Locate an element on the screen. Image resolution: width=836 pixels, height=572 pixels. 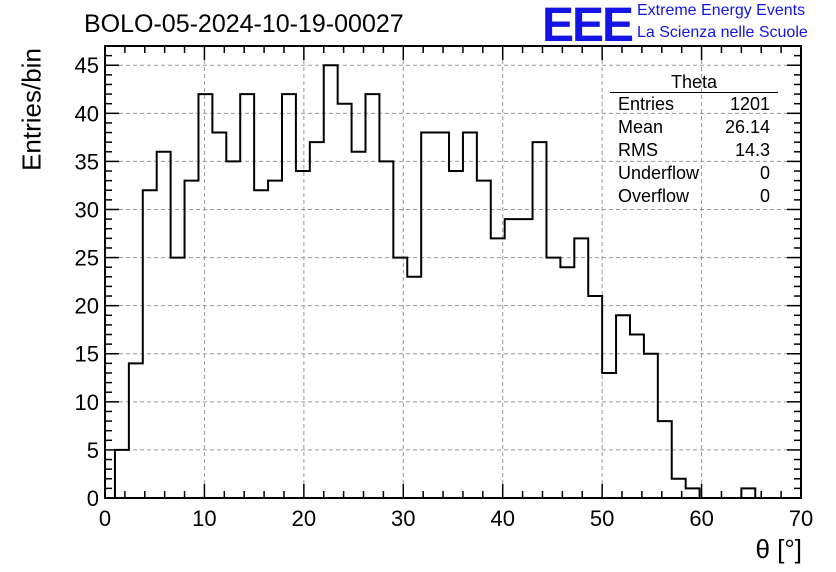
x-tick-label: 50 is located at coordinates (602, 518).